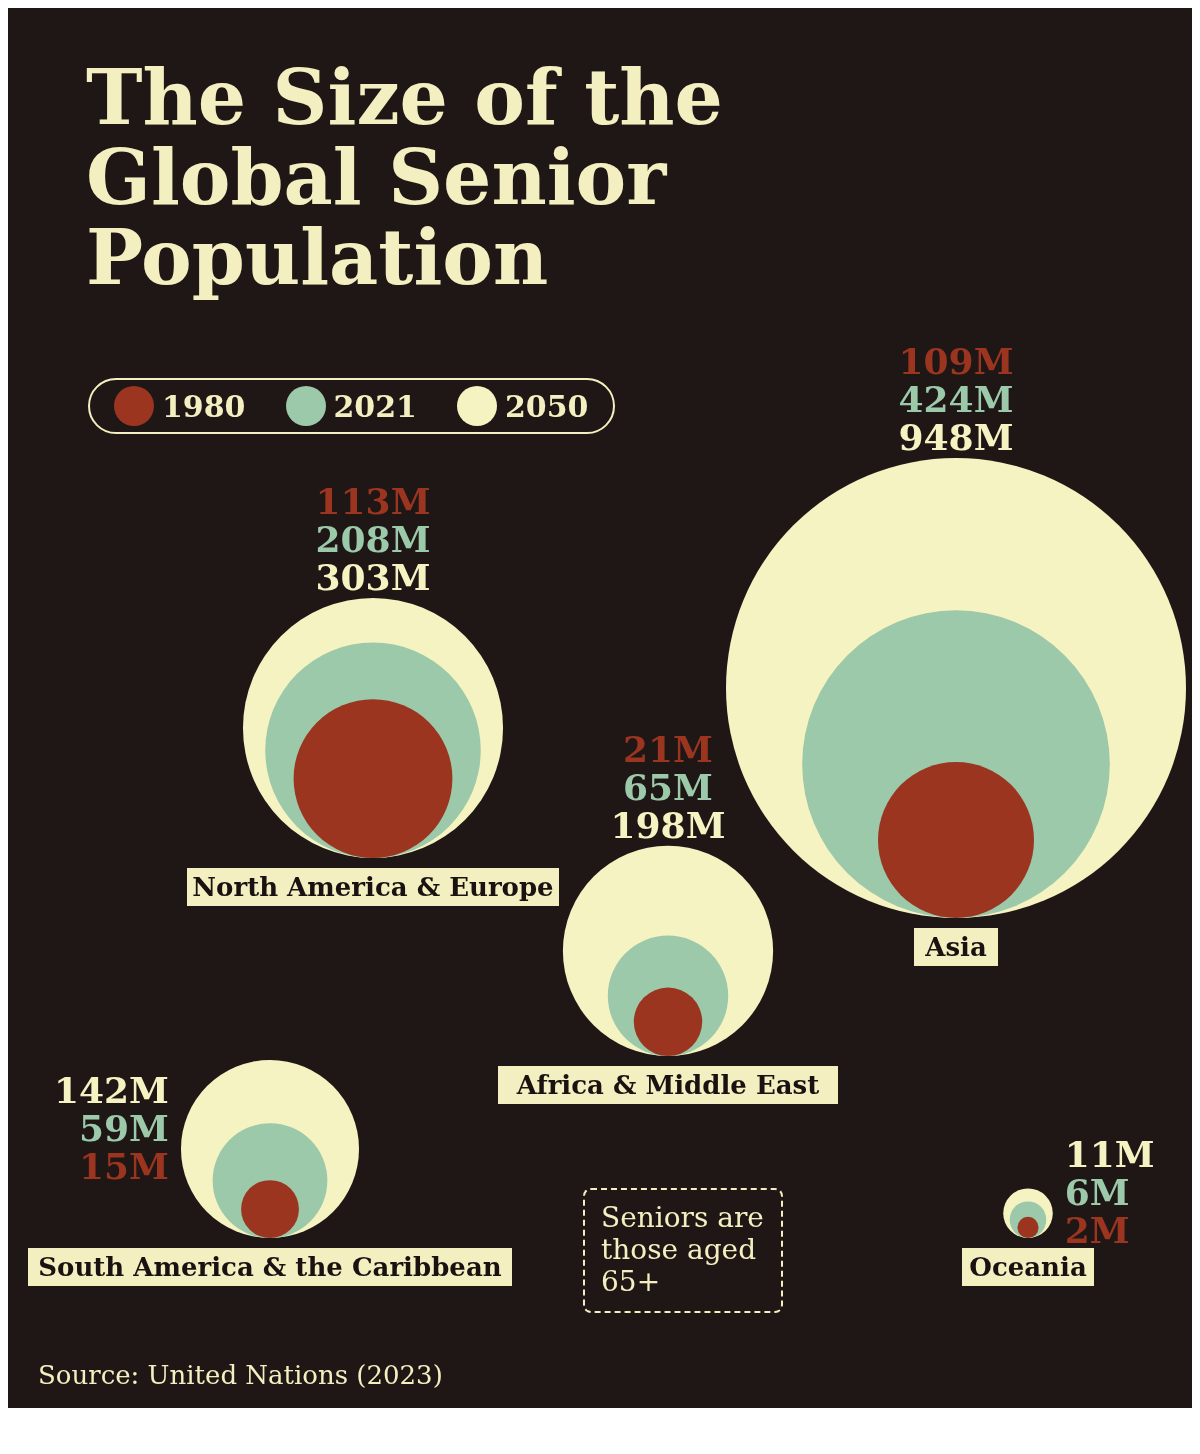 The image size is (1200, 1454). Describe the element at coordinates (204, 406) in the screenshot. I see `legend-label: 1980` at that location.